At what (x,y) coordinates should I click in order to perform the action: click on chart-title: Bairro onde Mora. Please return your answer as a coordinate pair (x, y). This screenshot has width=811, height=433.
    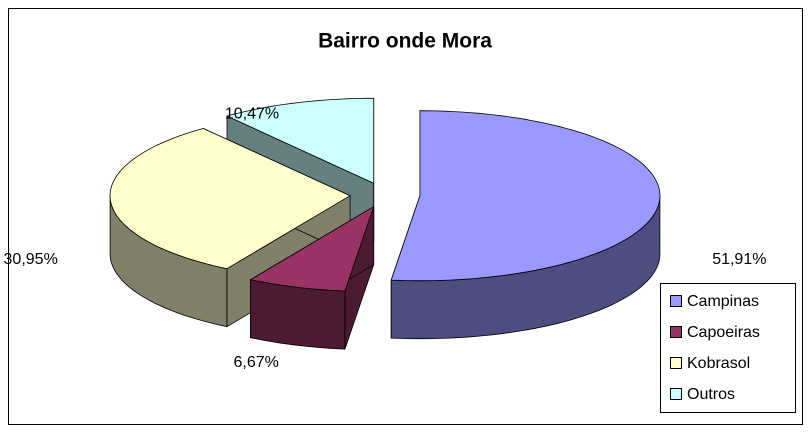
    Looking at the image, I should click on (405, 41).